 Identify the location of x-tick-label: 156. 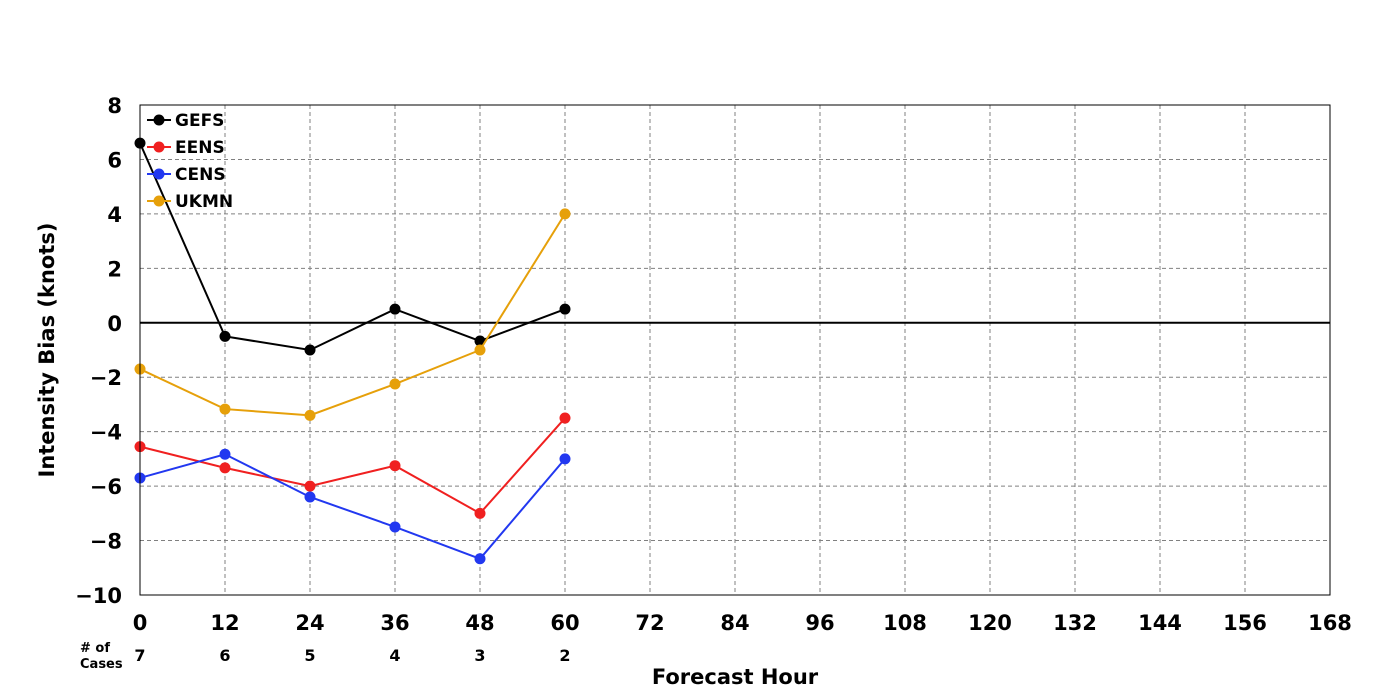
(1245, 623).